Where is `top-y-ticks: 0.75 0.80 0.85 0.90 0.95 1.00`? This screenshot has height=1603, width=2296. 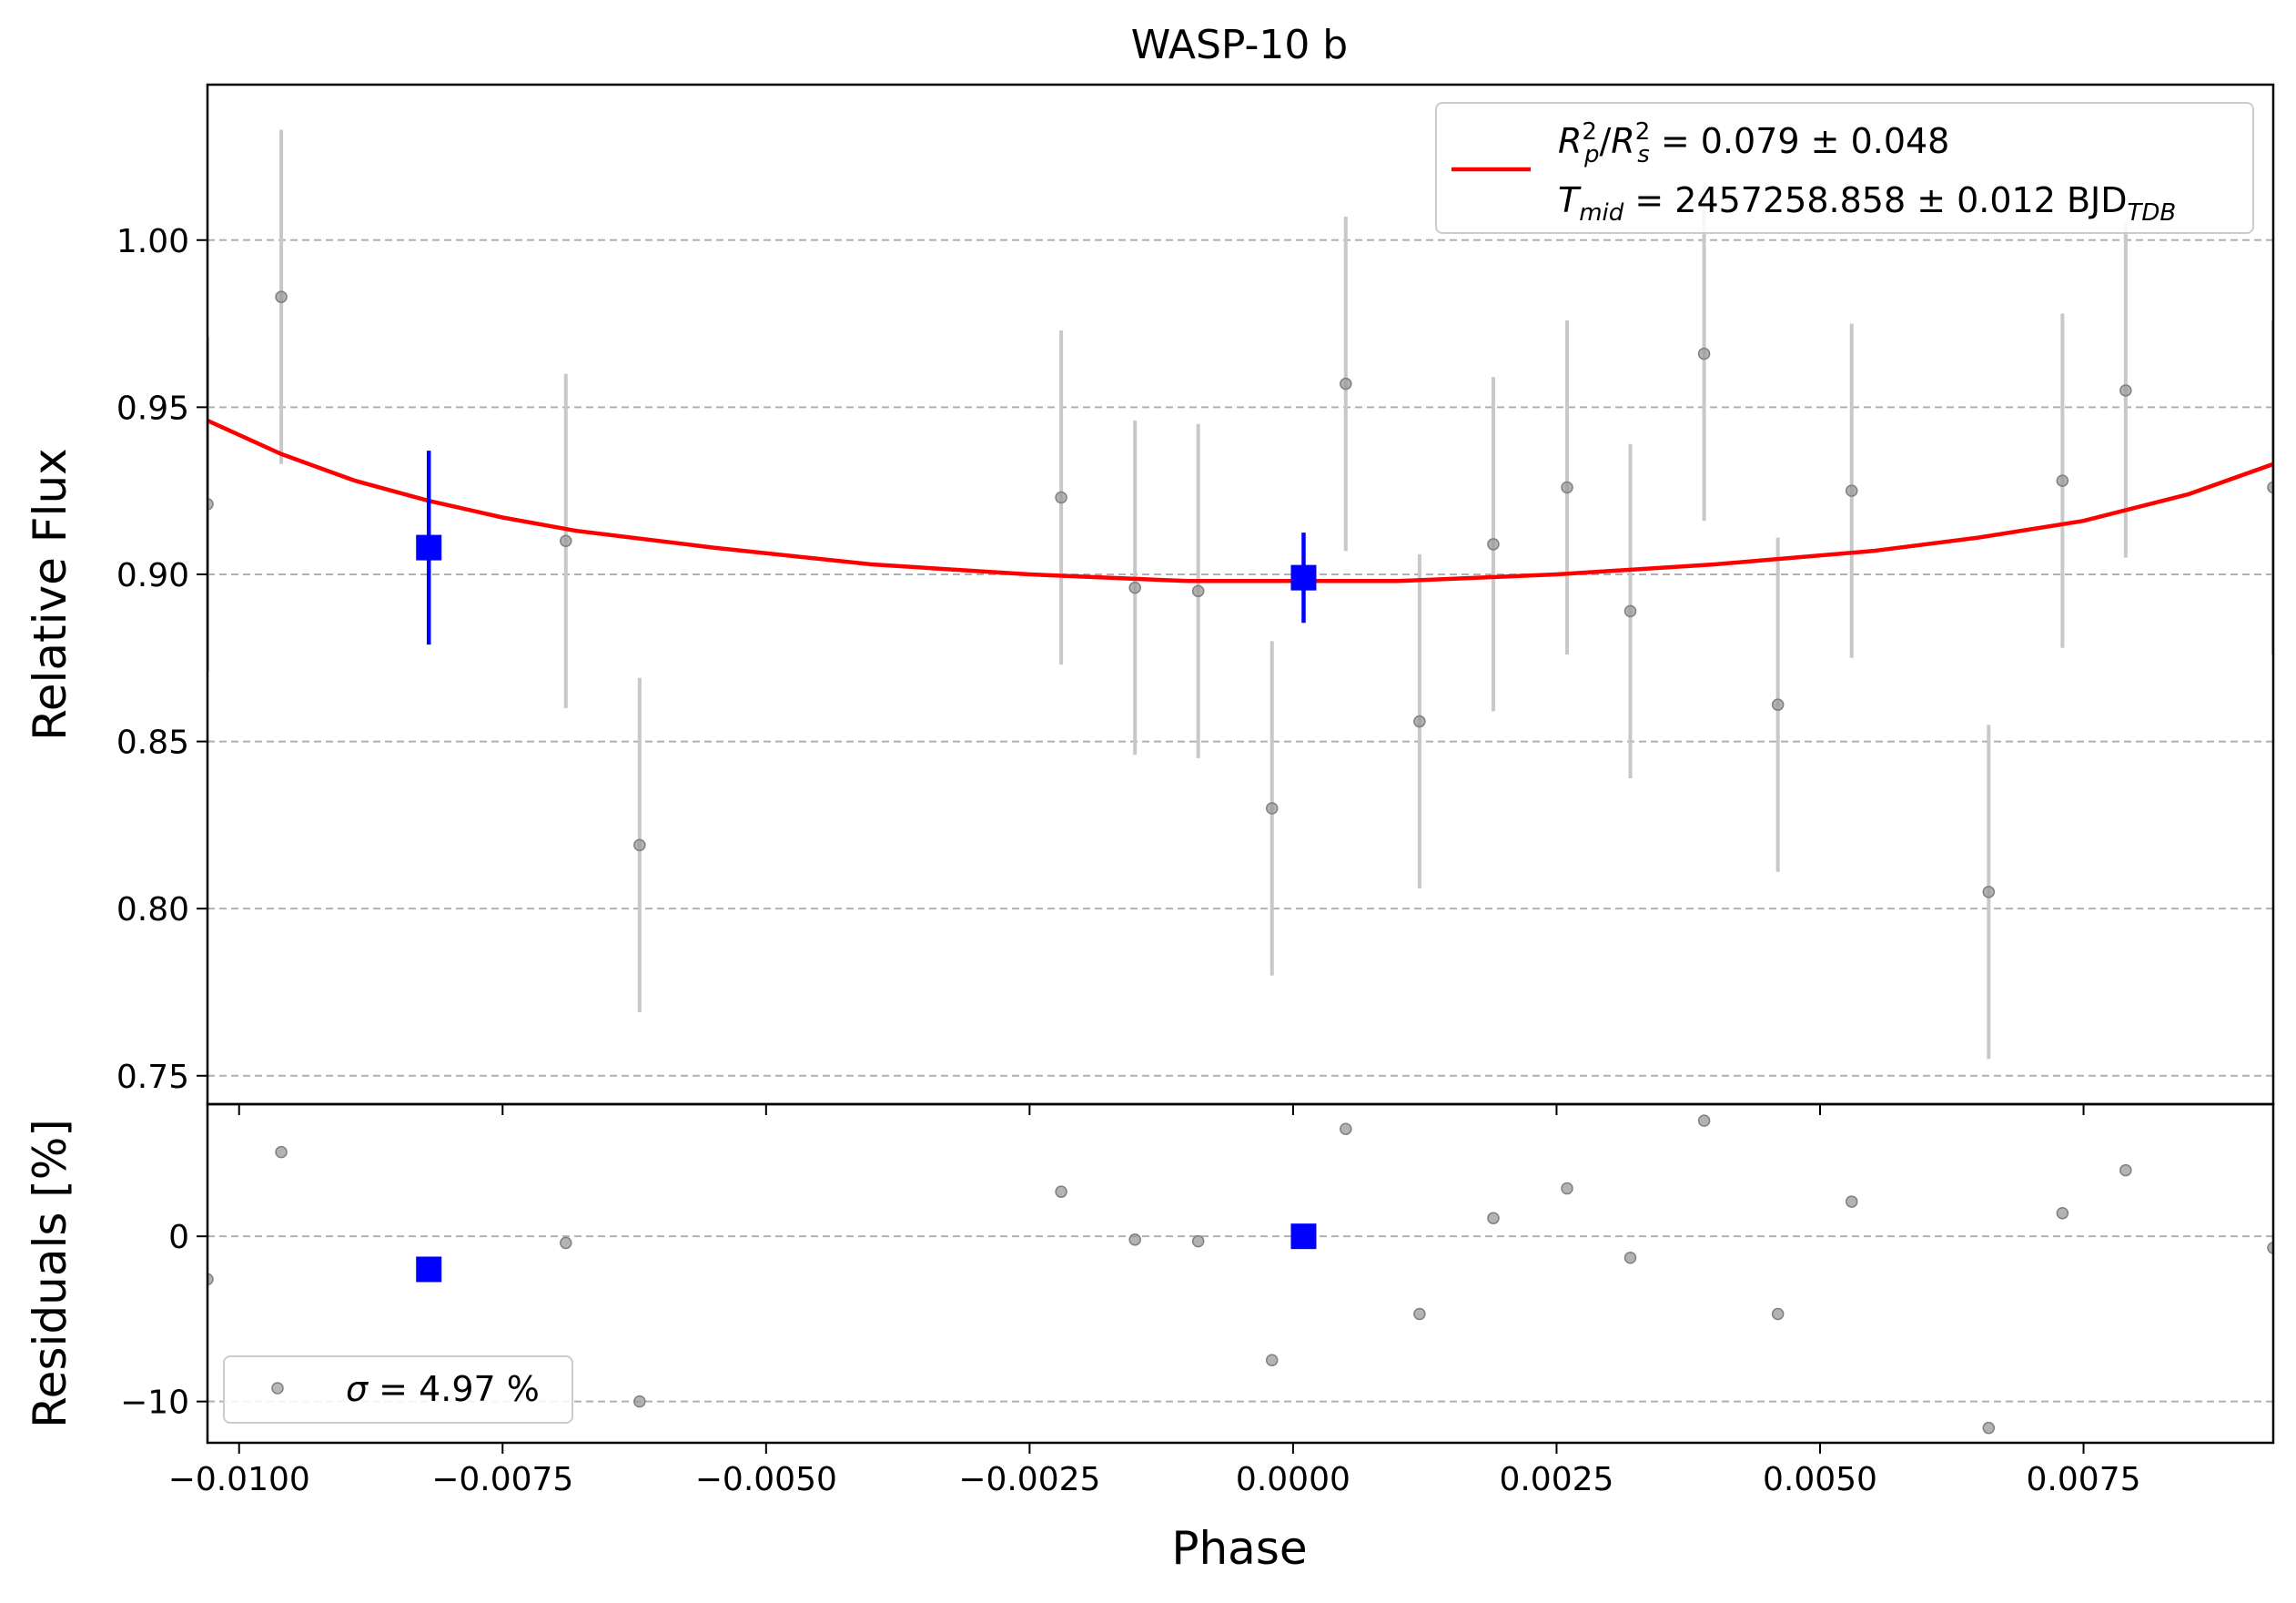 top-y-ticks: 0.75 0.80 0.85 0.90 0.95 1.00 is located at coordinates (162, 659).